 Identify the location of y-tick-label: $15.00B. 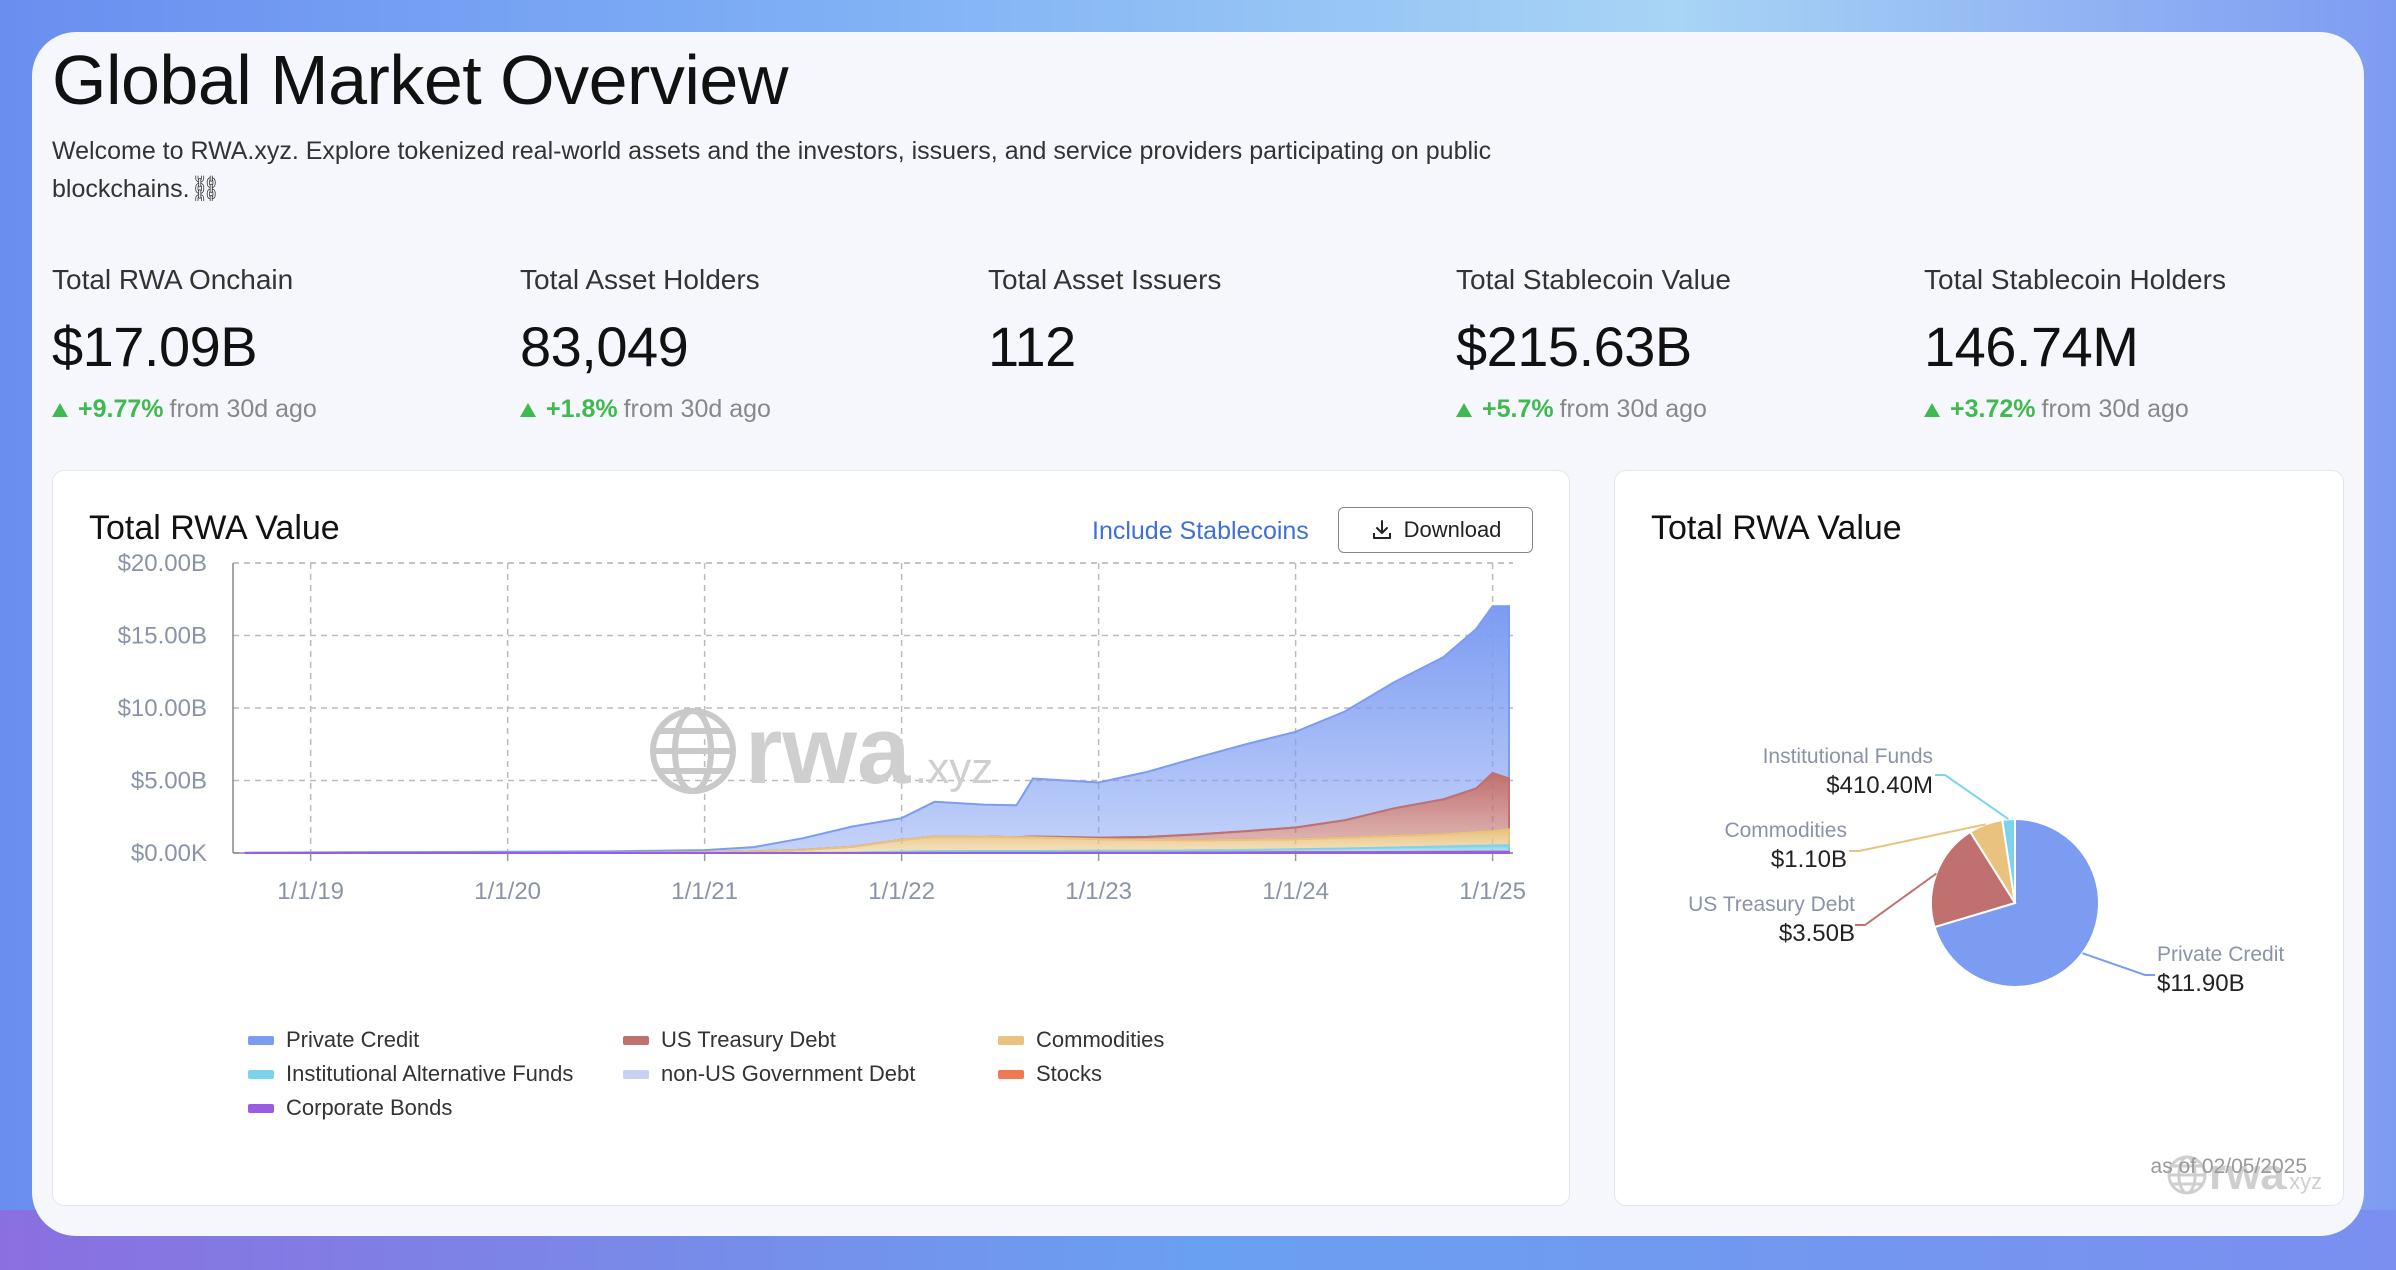
(162, 636).